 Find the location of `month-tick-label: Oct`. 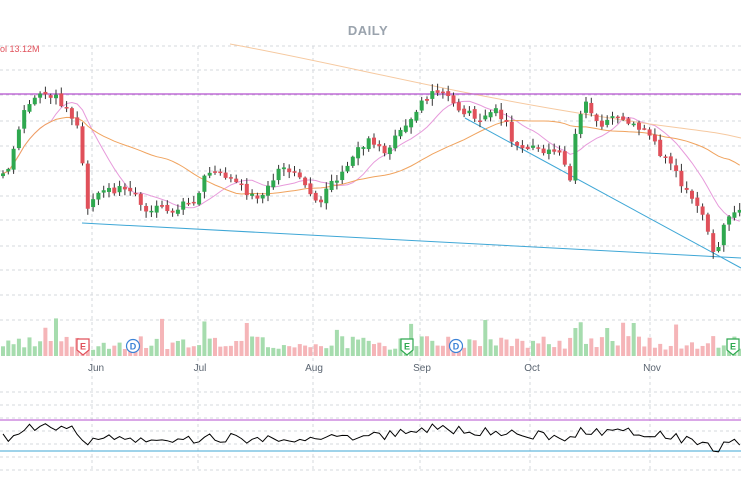

month-tick-label: Oct is located at coordinates (532, 368).